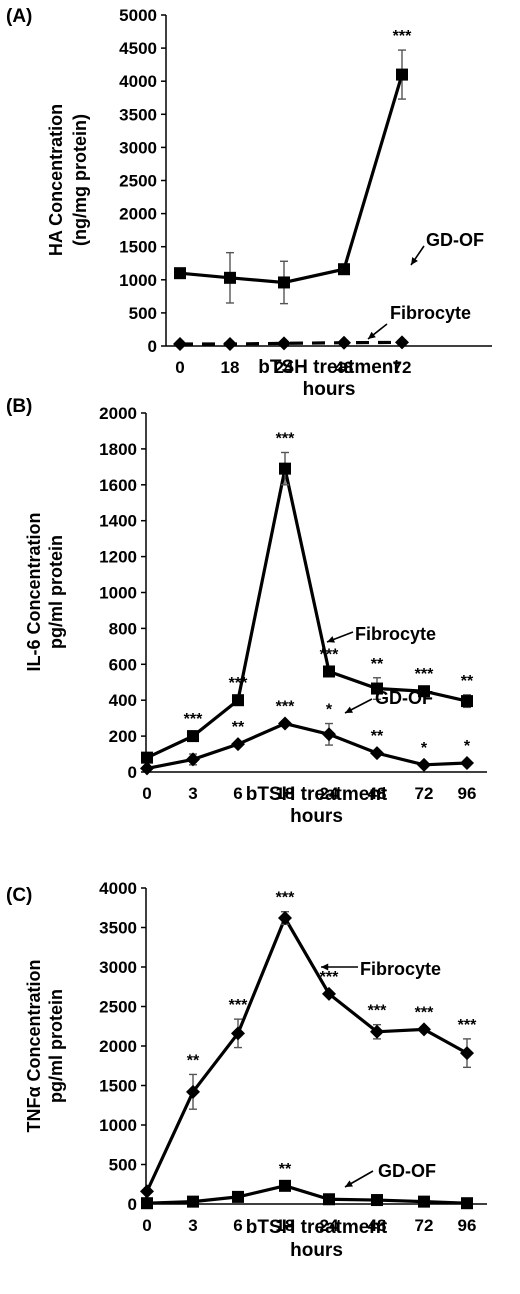  I want to click on x-tick-label: 3, so click(192, 793).